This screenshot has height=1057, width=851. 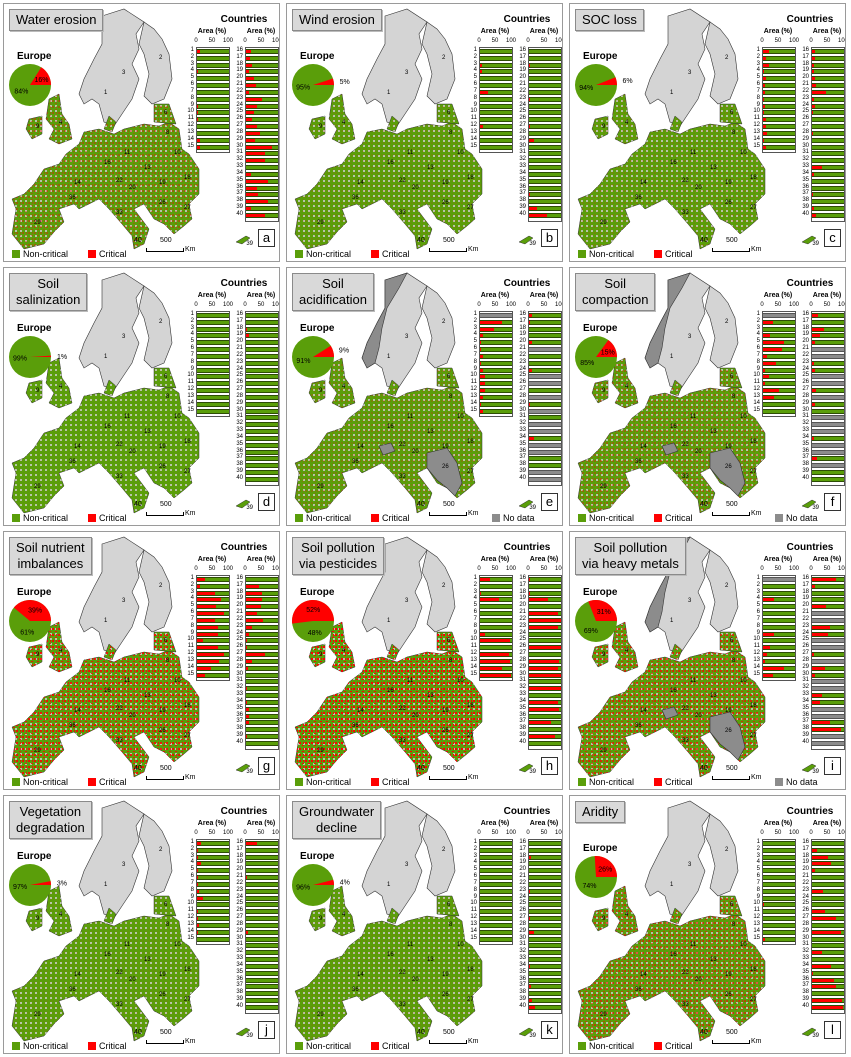 What do you see at coordinates (805, 118) in the screenshot?
I see `country-number: 26` at bounding box center [805, 118].